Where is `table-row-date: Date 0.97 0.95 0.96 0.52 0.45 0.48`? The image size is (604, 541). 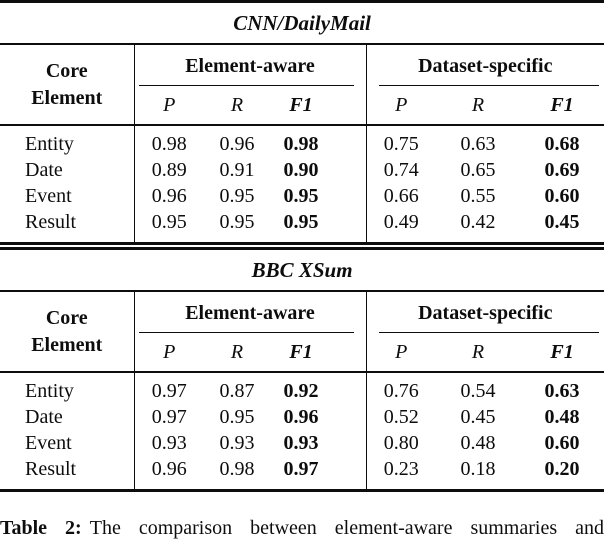 table-row-date: Date 0.97 0.95 0.96 0.52 0.45 0.48 is located at coordinates (302, 417).